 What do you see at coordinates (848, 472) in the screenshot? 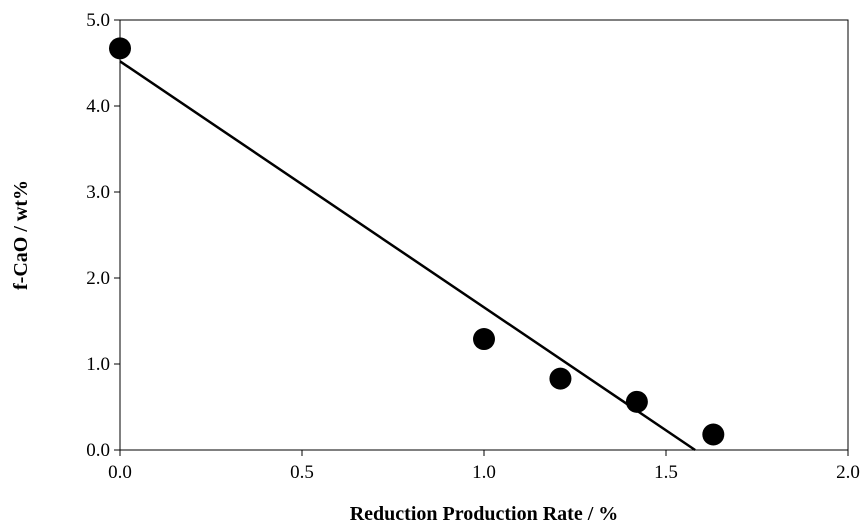
I see `x-tick-label: 2.0` at bounding box center [848, 472].